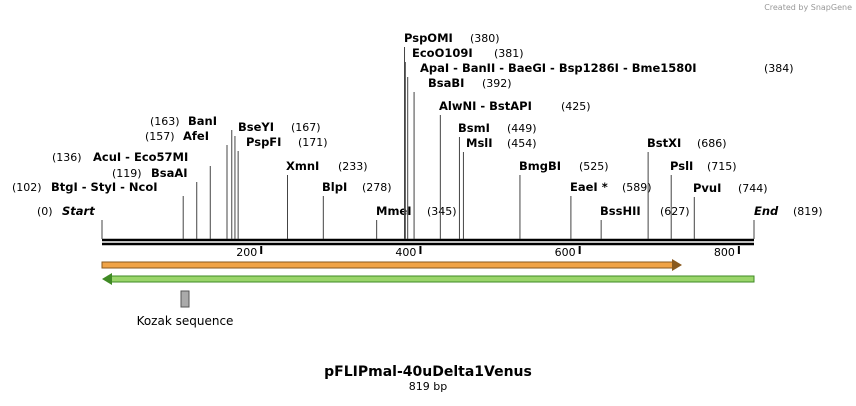 The width and height of the screenshot is (856, 406). What do you see at coordinates (78, 211) in the screenshot?
I see `site-name: Start` at bounding box center [78, 211].